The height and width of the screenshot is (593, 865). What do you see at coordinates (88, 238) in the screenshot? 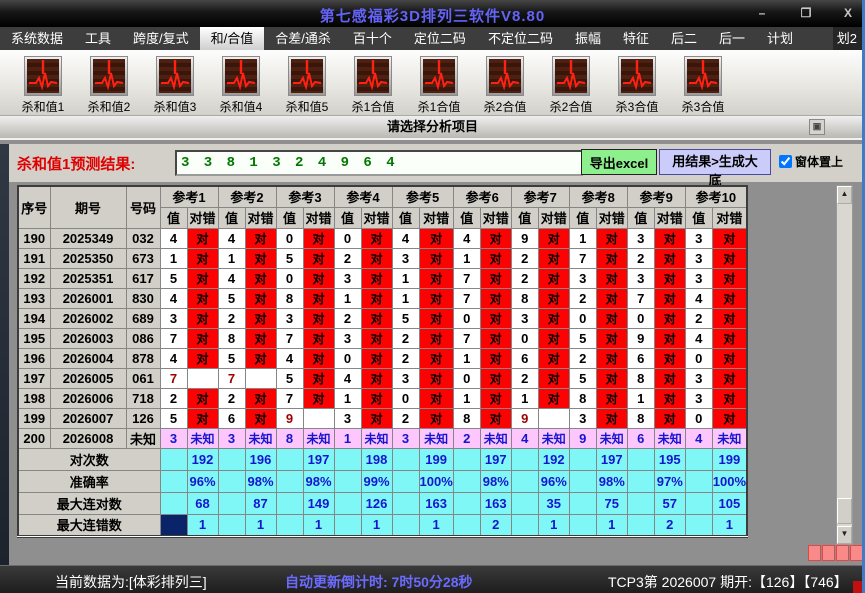
I see `issue-cell: 2025349` at bounding box center [88, 238].